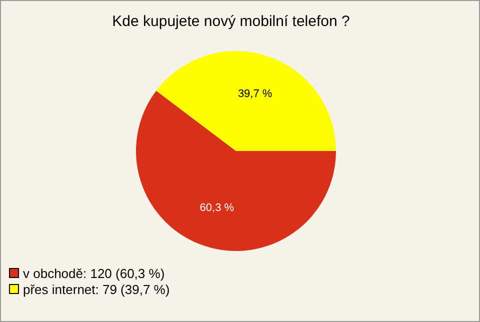  I want to click on pie-slice, so click(246, 101).